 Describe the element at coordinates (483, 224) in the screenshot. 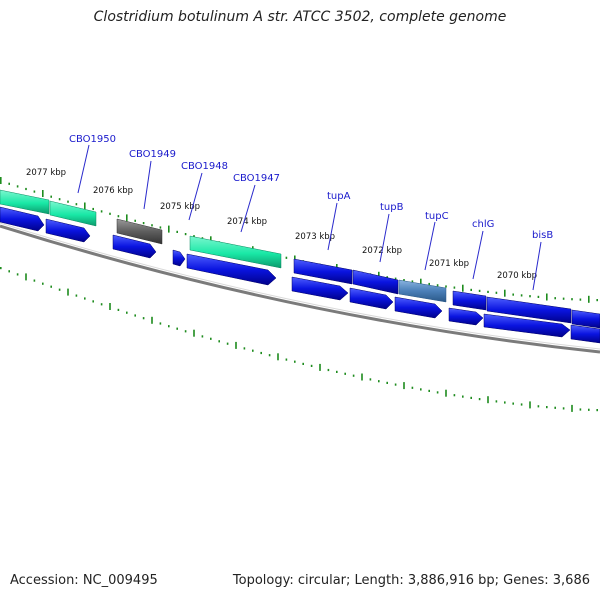

I see `gene-label: chlG` at that location.